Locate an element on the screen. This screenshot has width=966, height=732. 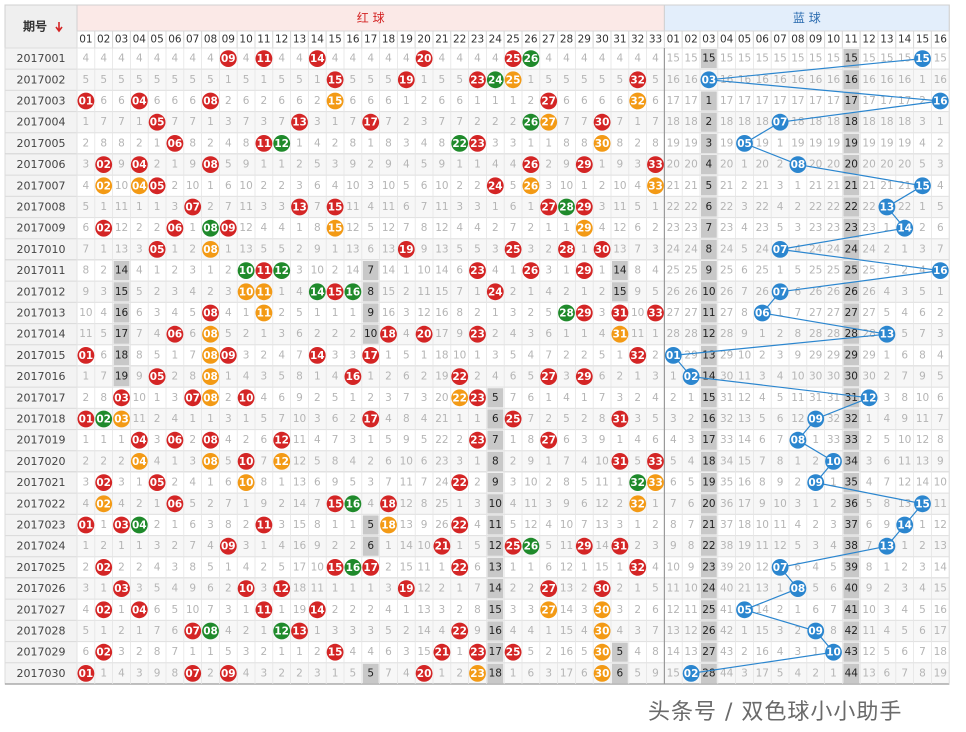
period-label: 2017017 is located at coordinates (41, 397).